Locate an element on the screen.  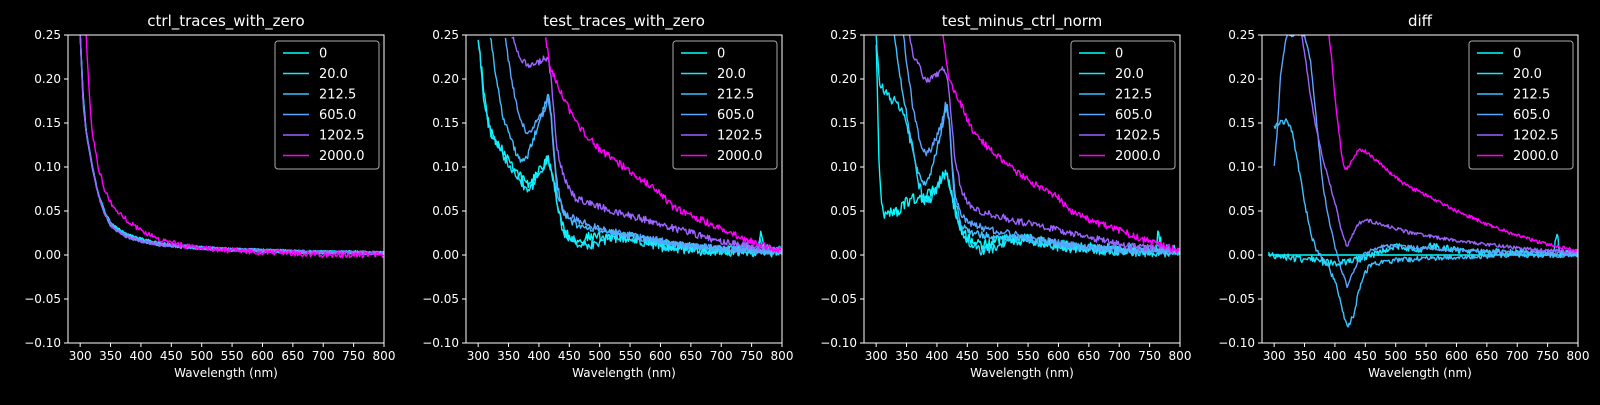
series-line-20.0 is located at coordinates (629, 148).